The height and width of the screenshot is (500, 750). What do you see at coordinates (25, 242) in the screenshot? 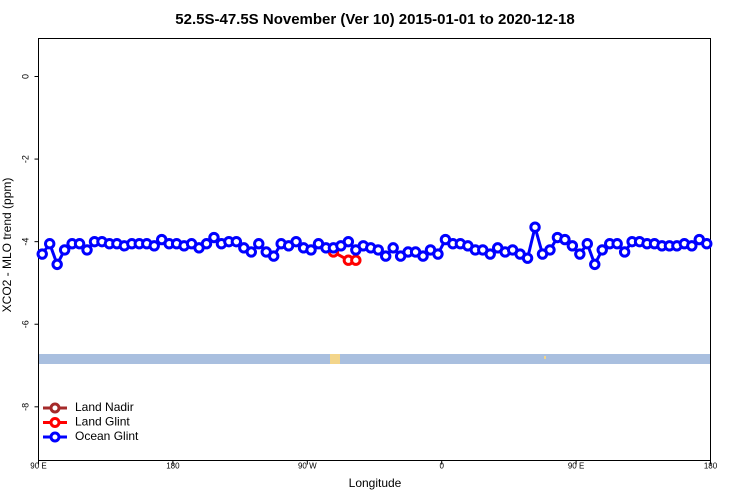
I see `y-tick-label: -4` at bounding box center [25, 242].